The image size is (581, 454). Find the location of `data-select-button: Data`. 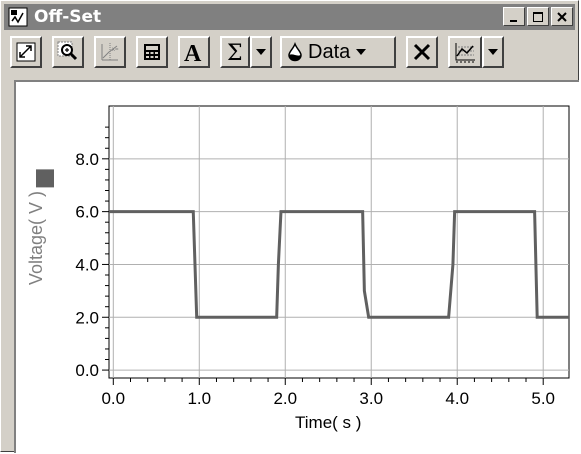

data-select-button: Data is located at coordinates (338, 52).